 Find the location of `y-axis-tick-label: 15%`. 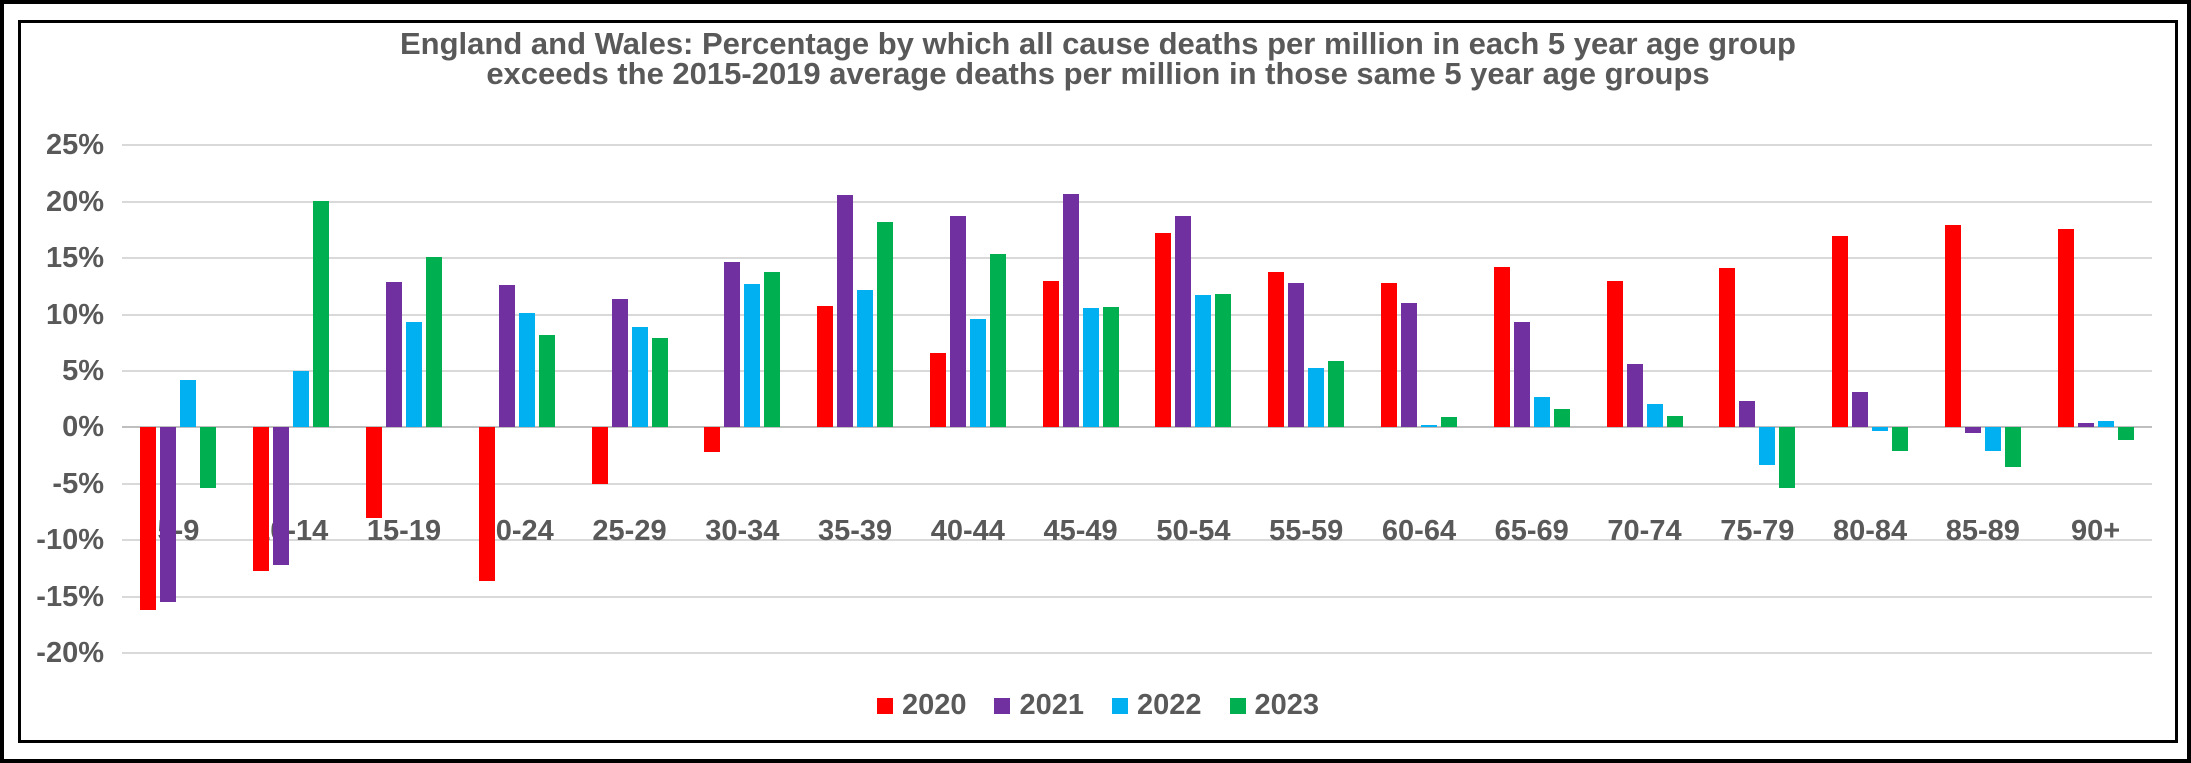

y-axis-tick-label: 15% is located at coordinates (74, 258).